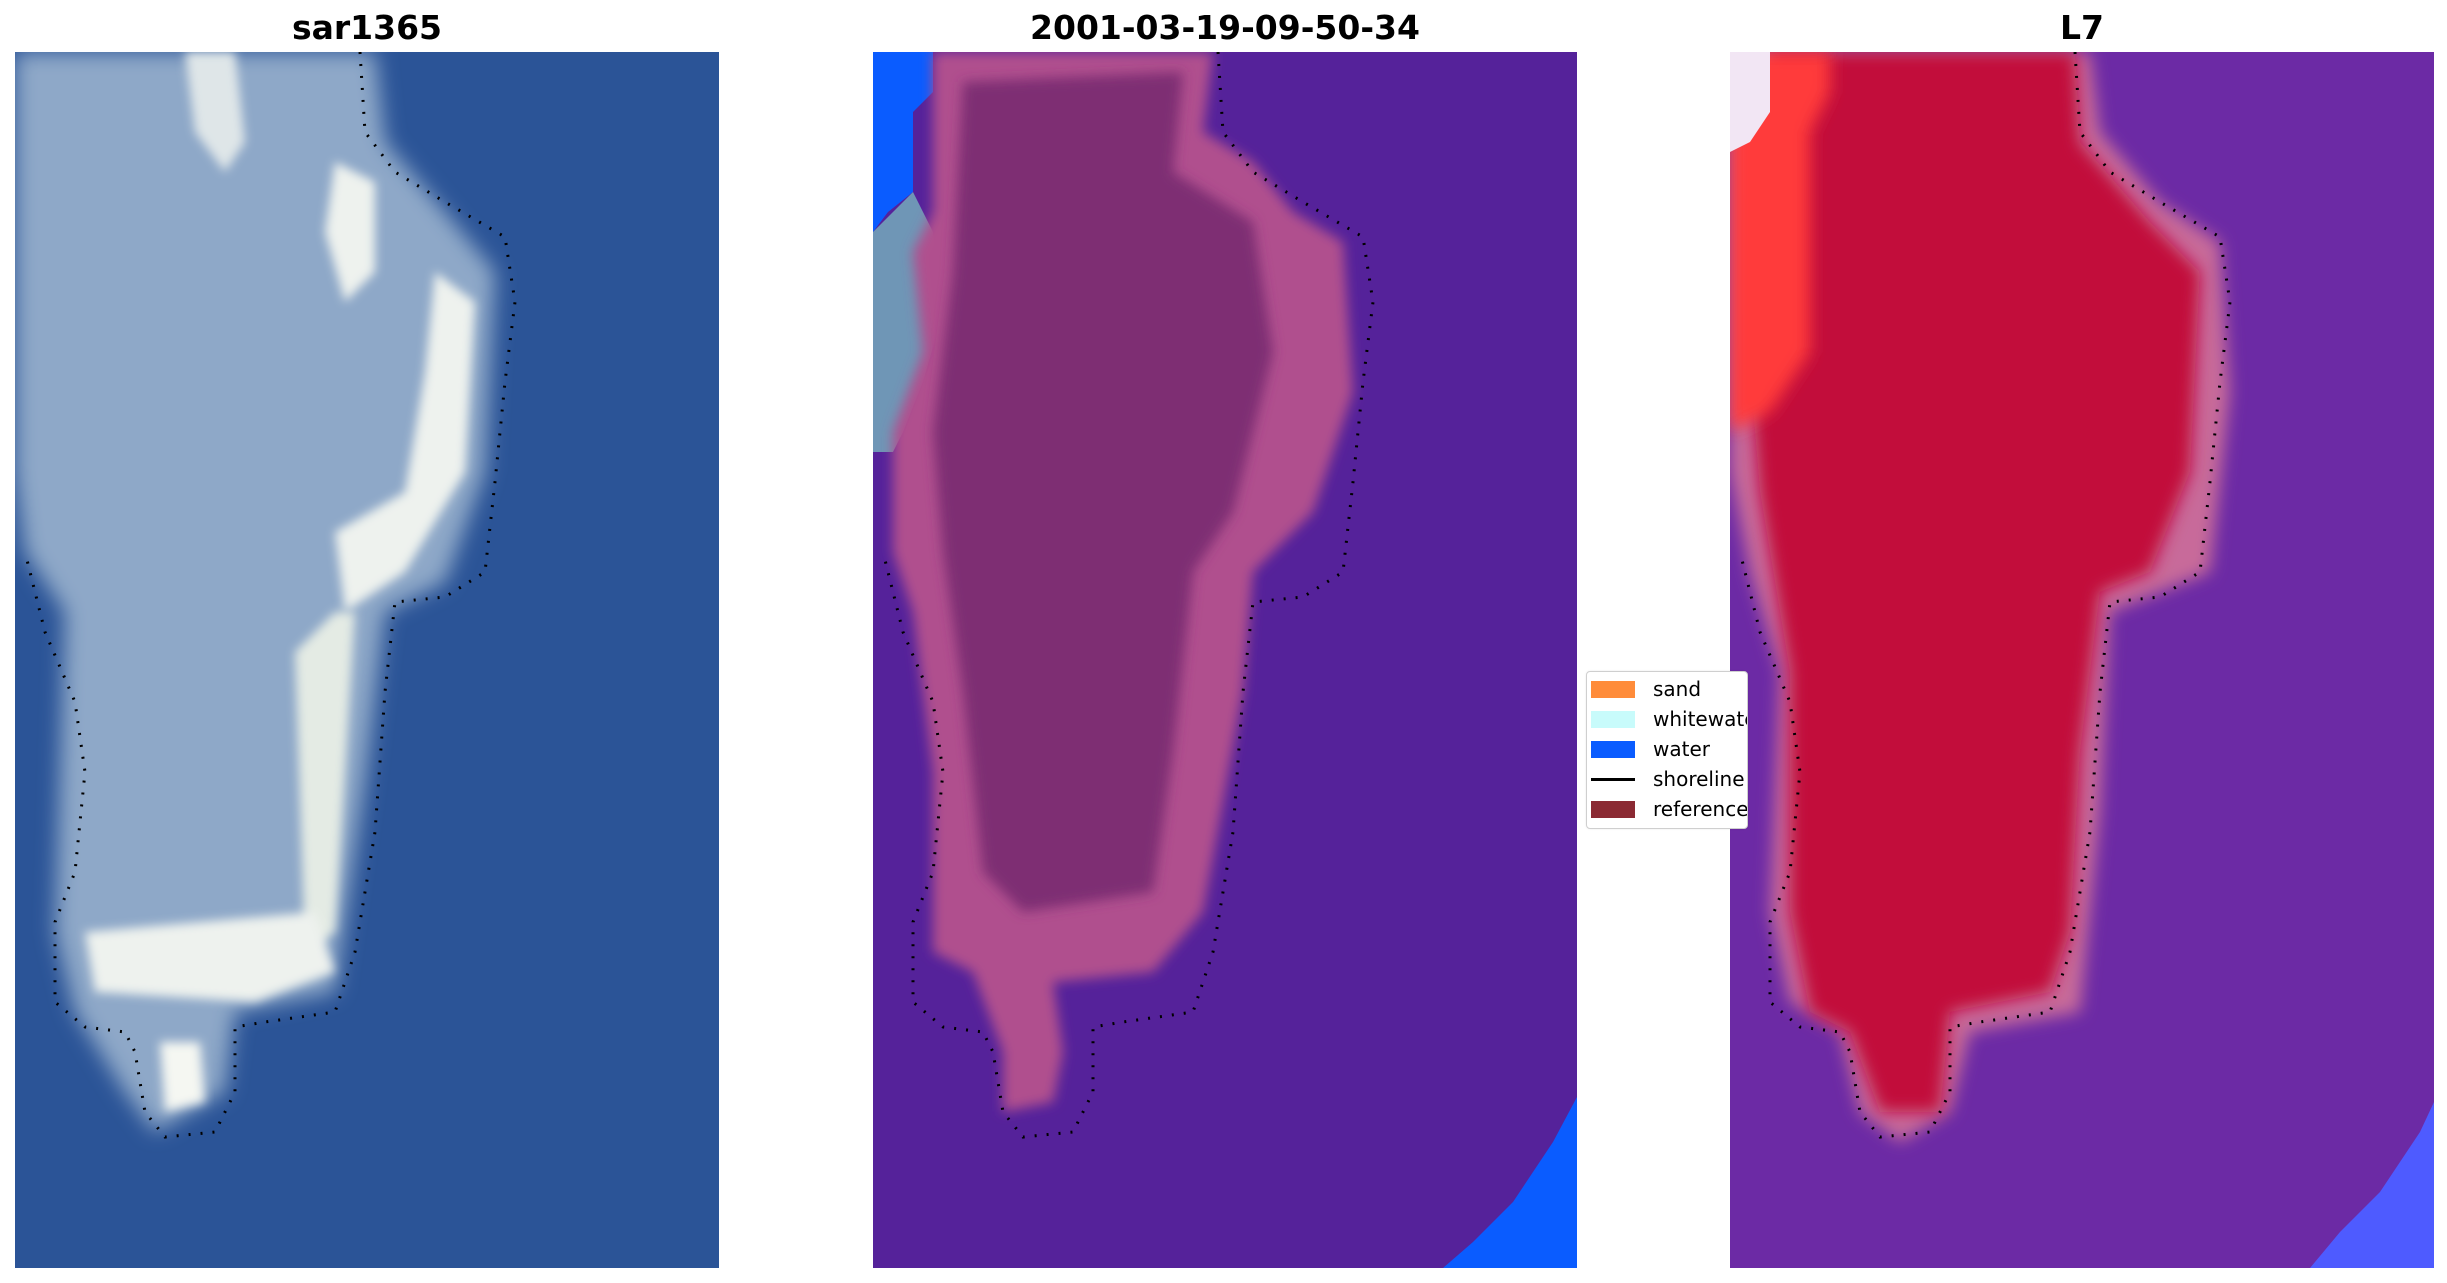  What do you see at coordinates (1700, 809) in the screenshot?
I see `legend-label-reference: reference` at bounding box center [1700, 809].